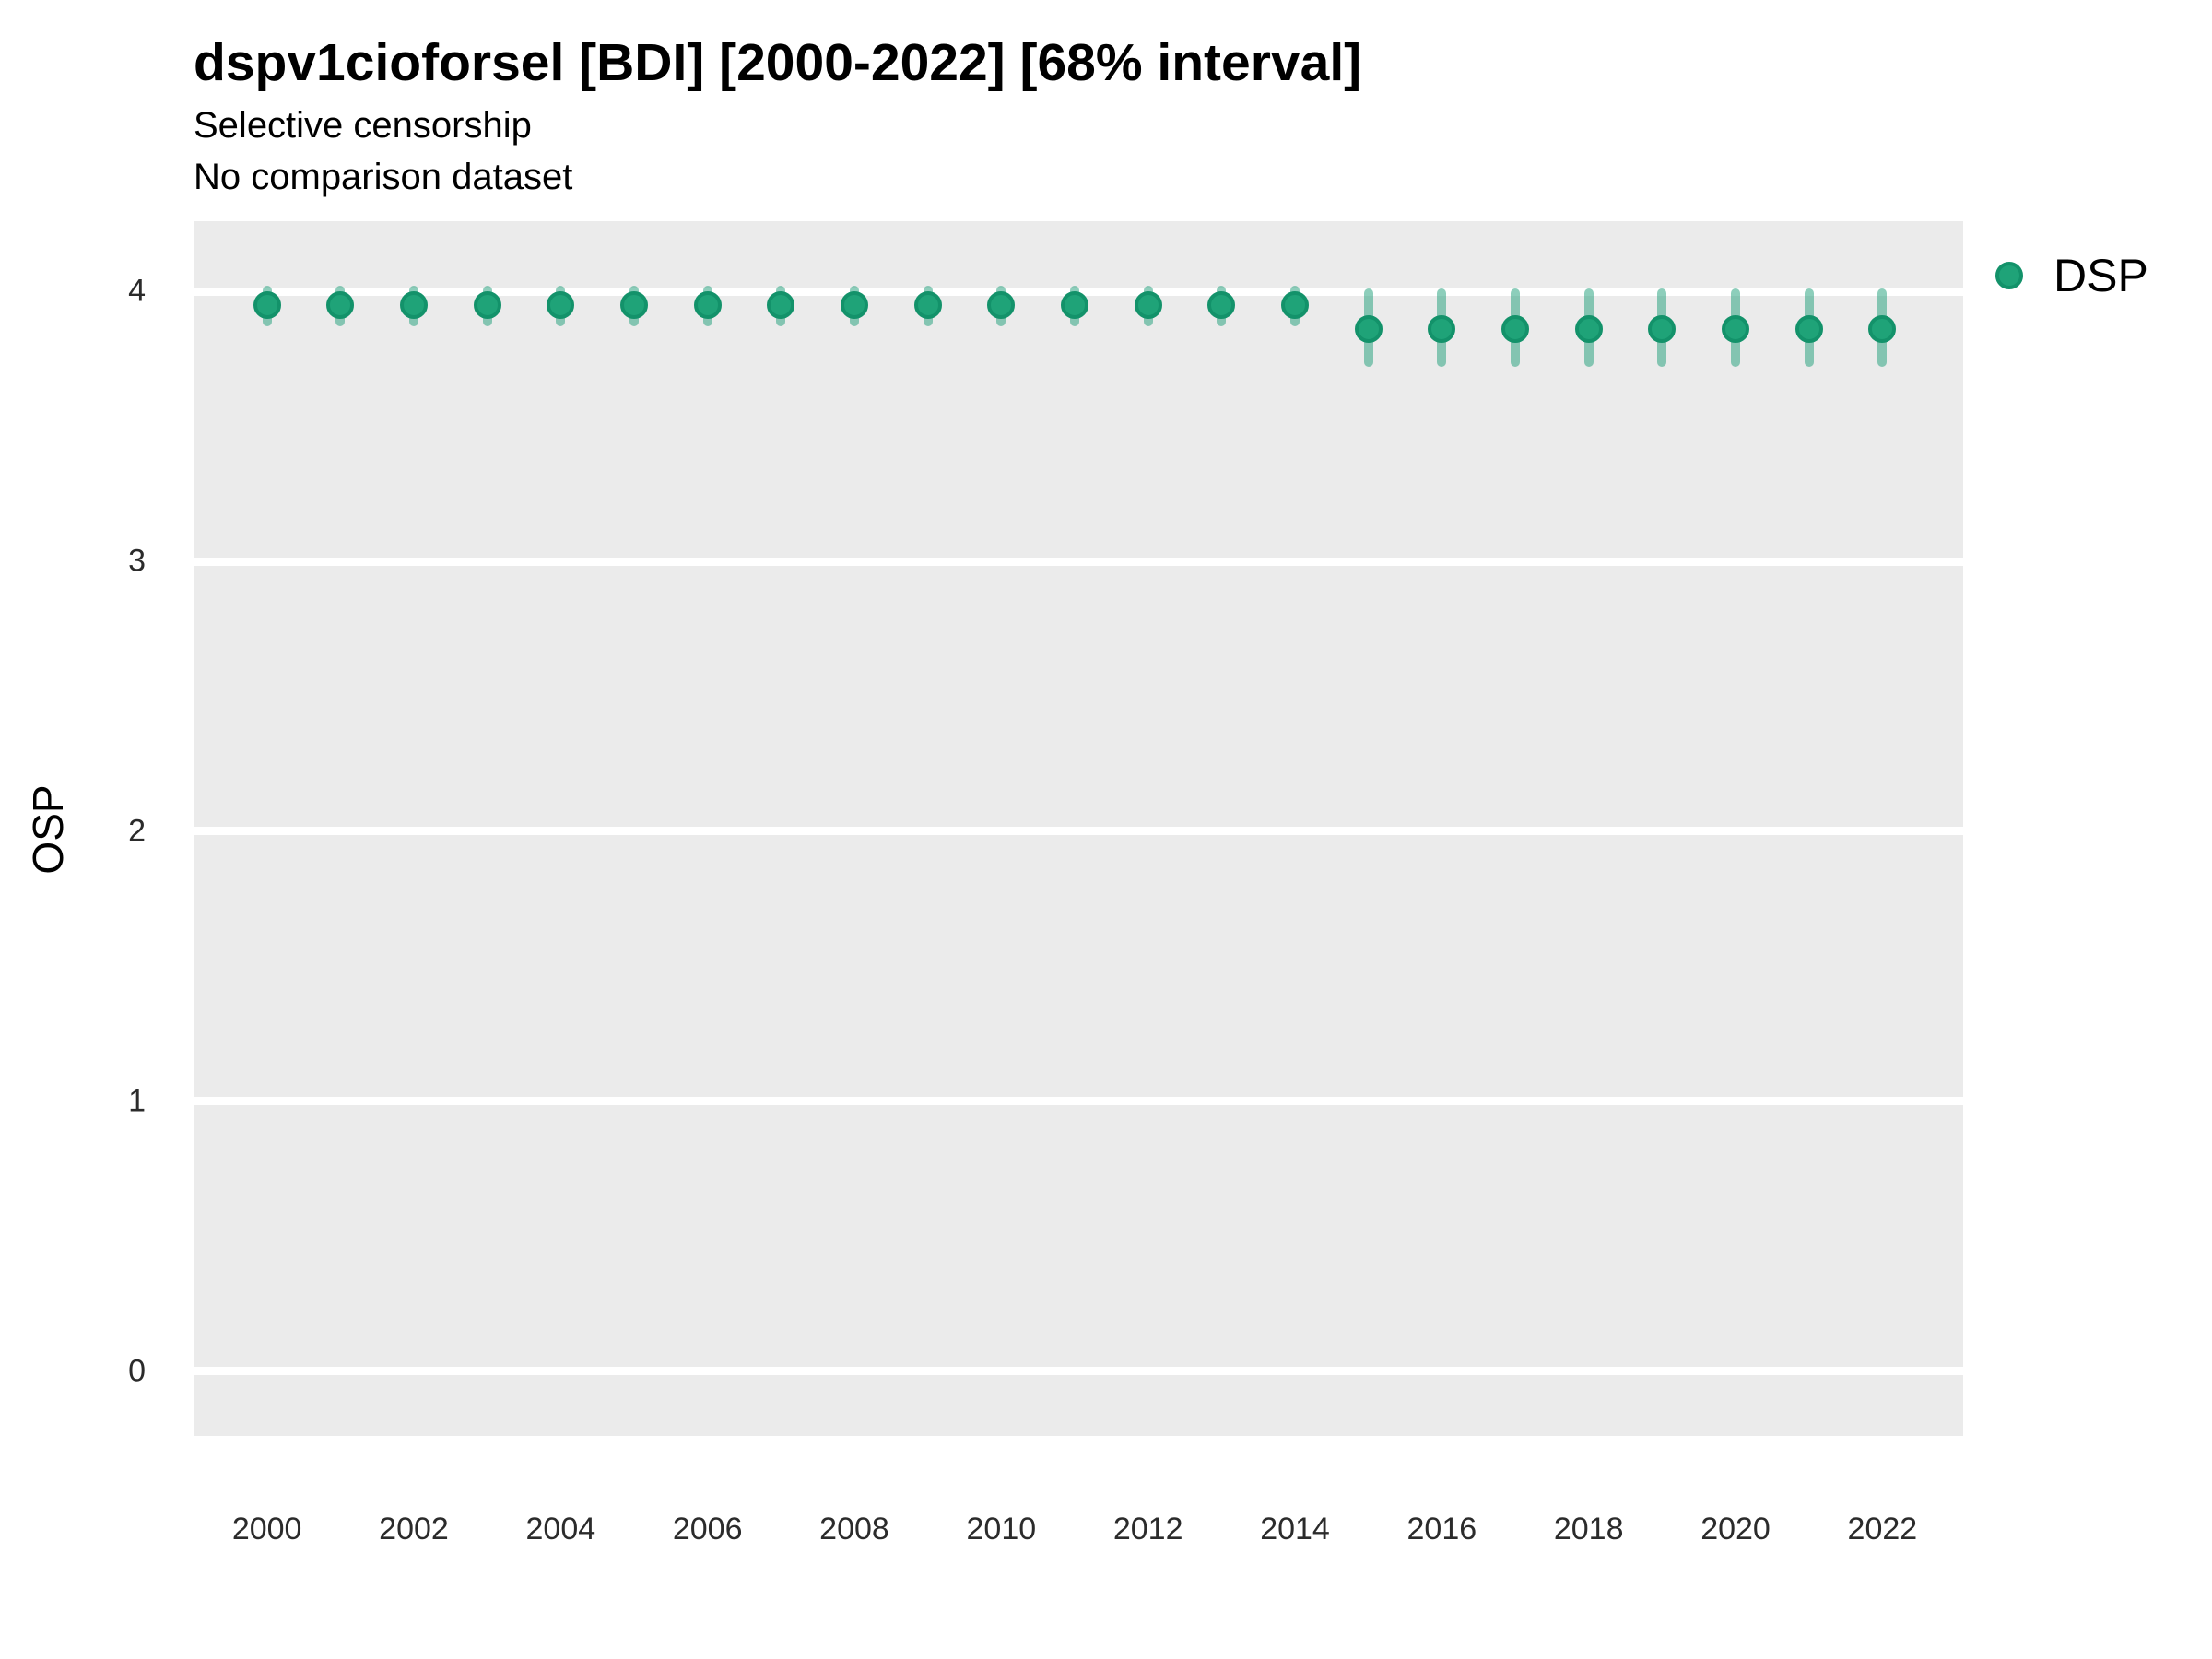 The width and height of the screenshot is (2212, 1659). I want to click on x-tick-label: 2022, so click(1882, 1529).